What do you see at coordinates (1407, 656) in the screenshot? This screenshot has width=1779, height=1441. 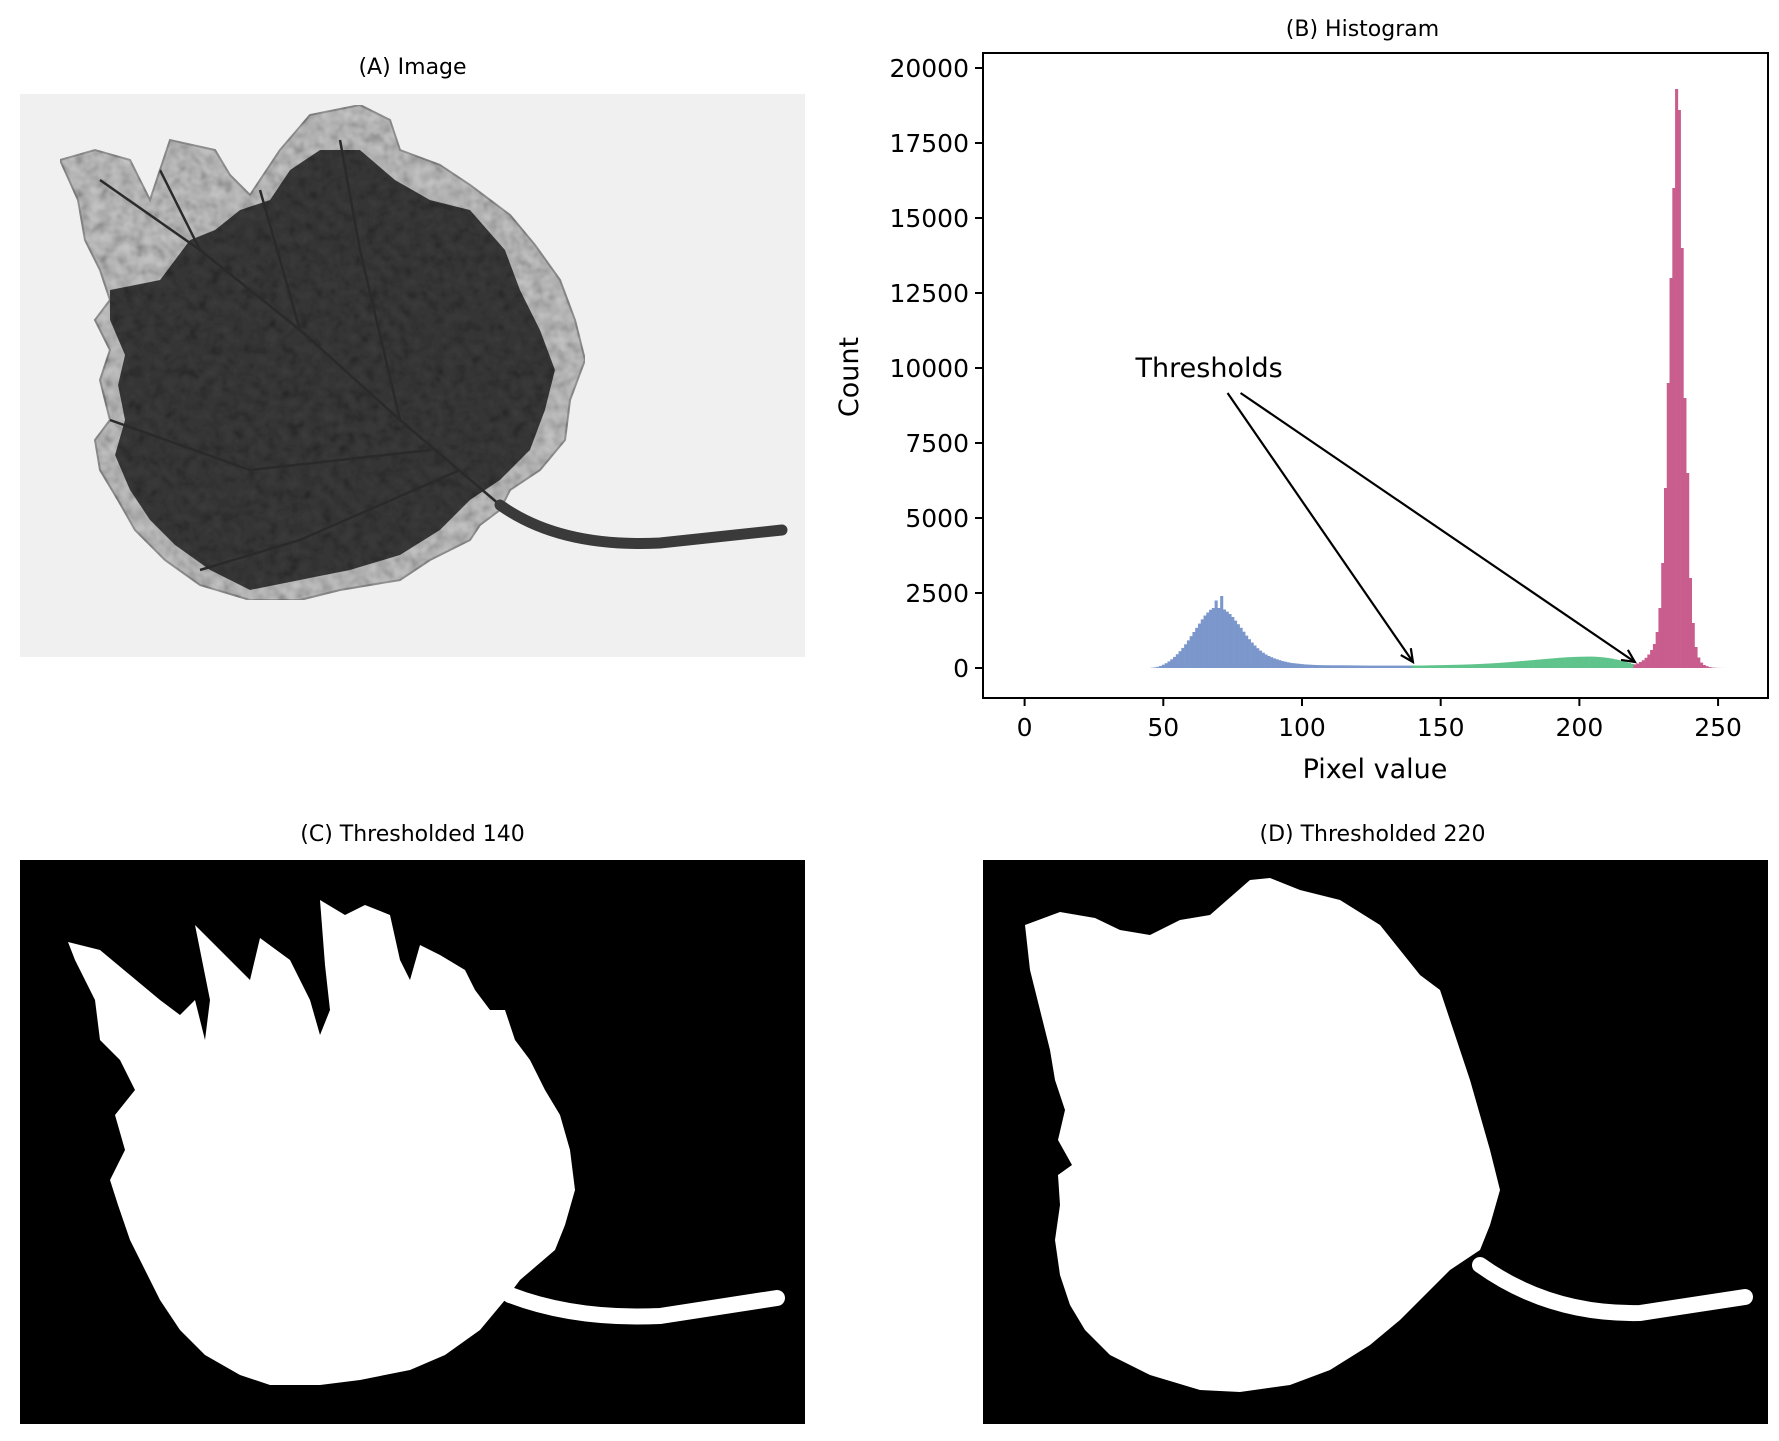 I see `threshold-140-arrowhead` at bounding box center [1407, 656].